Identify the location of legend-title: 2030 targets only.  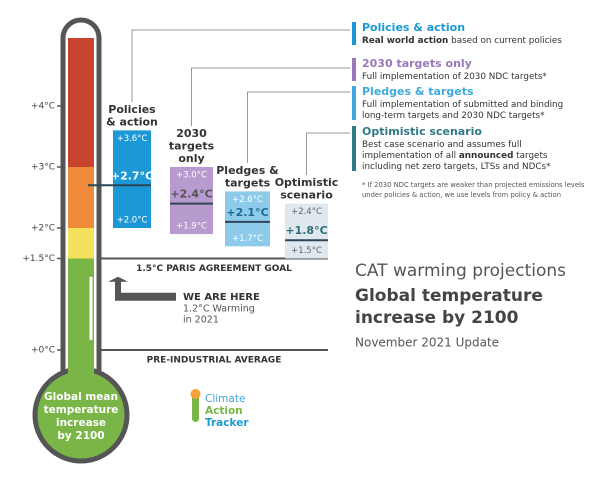
(417, 63).